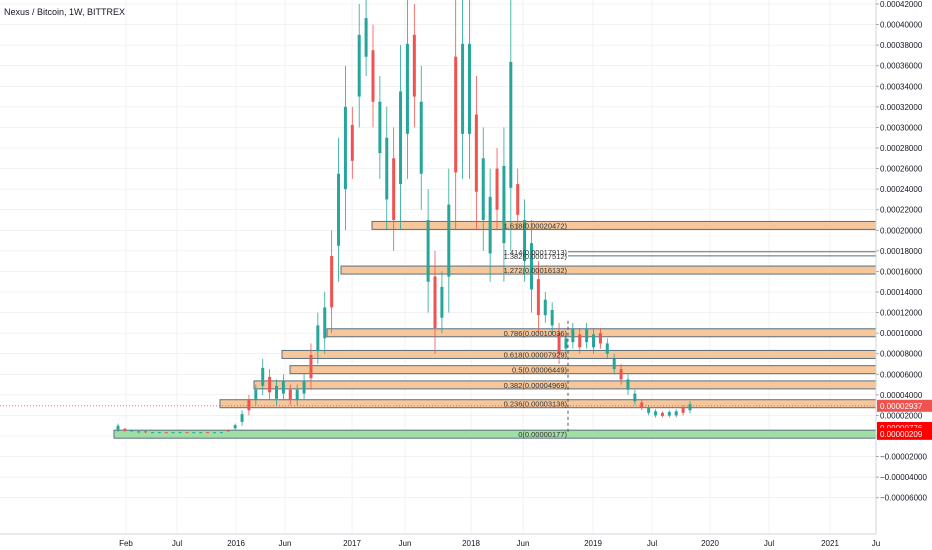 The height and width of the screenshot is (550, 932). Describe the element at coordinates (901, 127) in the screenshot. I see `y-tick-label: 0.00030000` at that location.